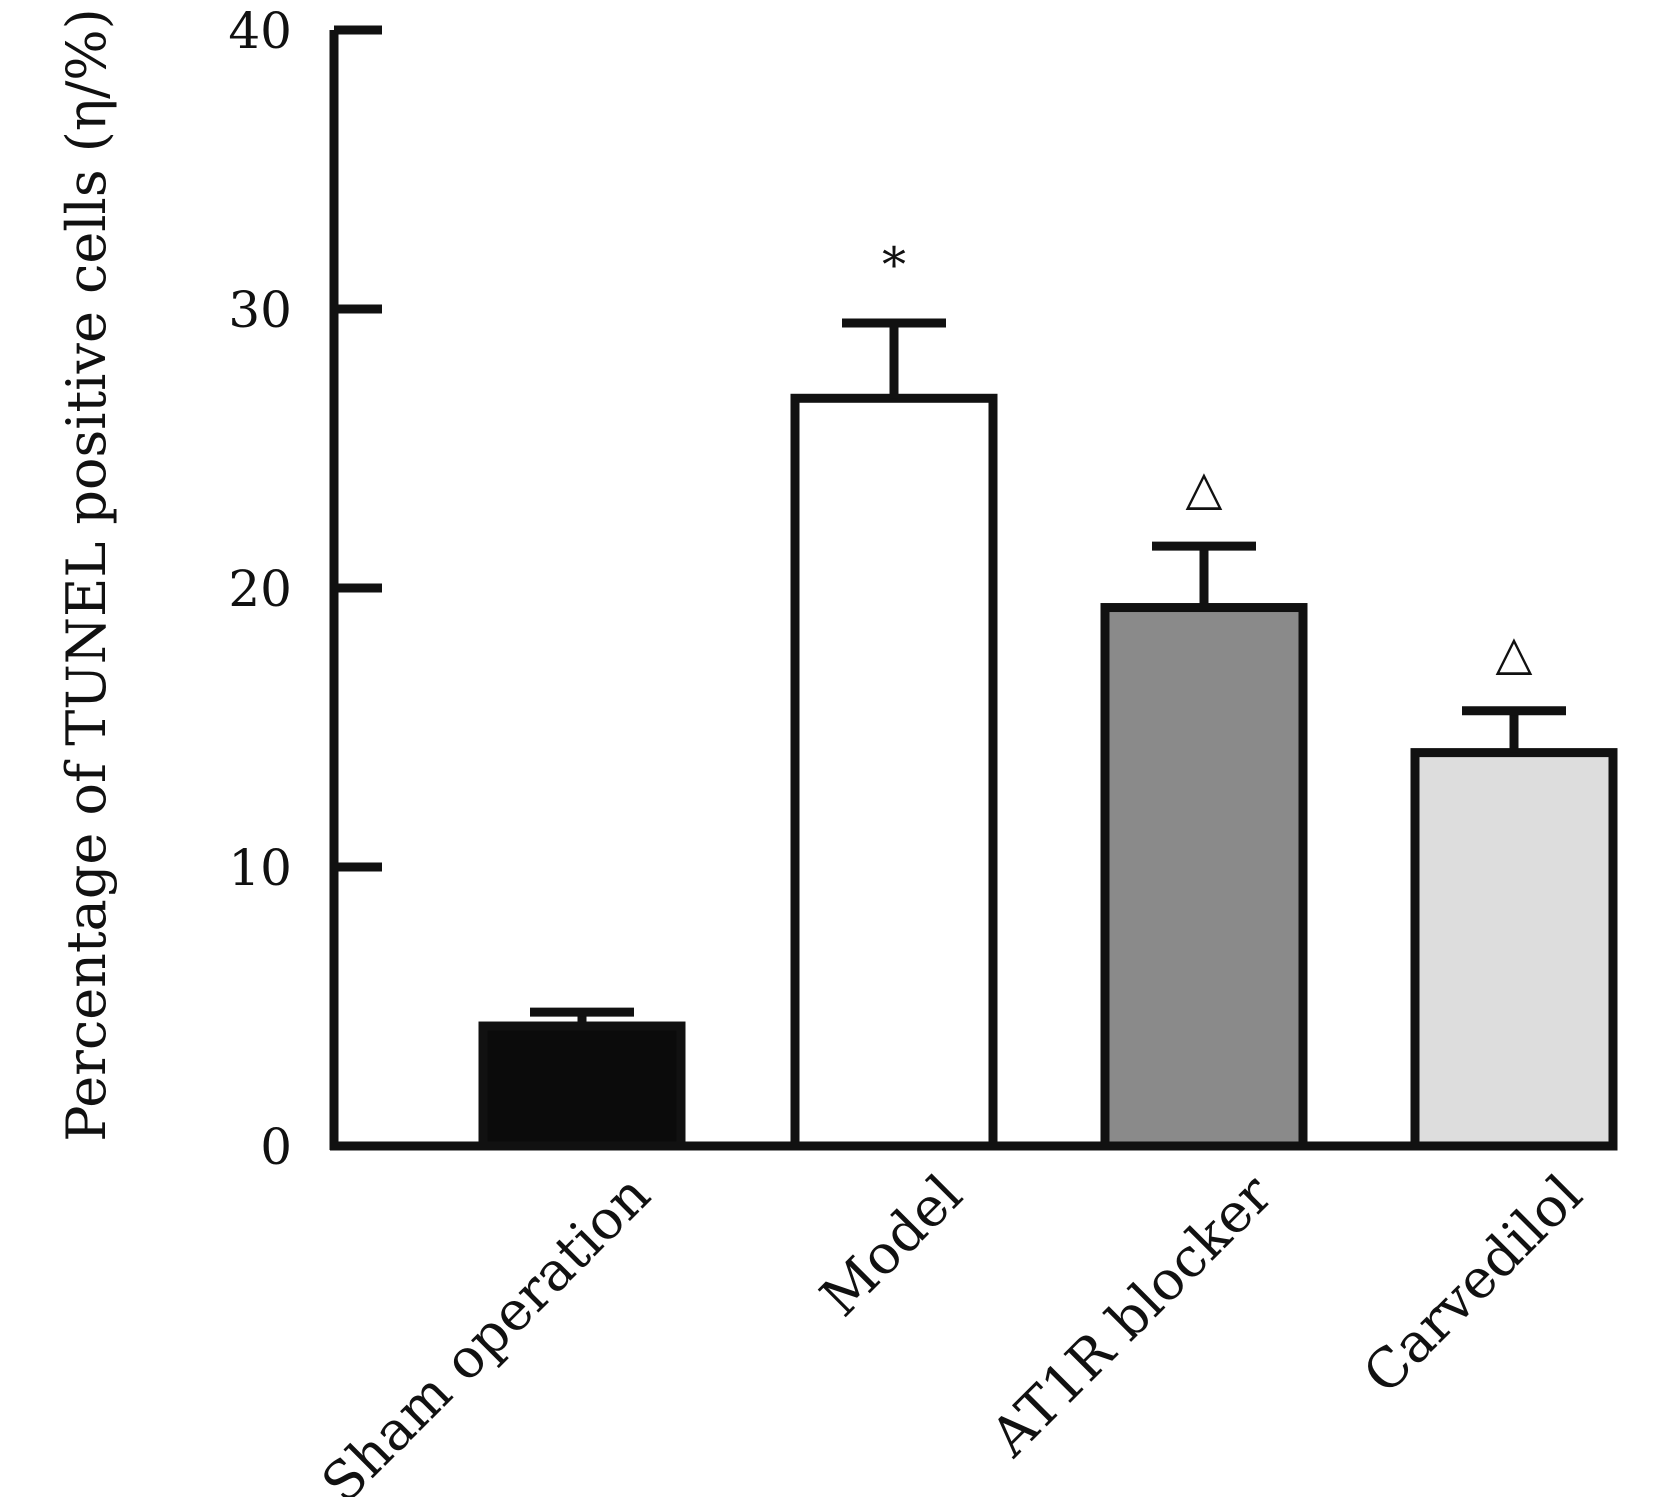 The width and height of the screenshot is (1654, 1497). What do you see at coordinates (894, 265) in the screenshot?
I see `significance-marker: *` at bounding box center [894, 265].